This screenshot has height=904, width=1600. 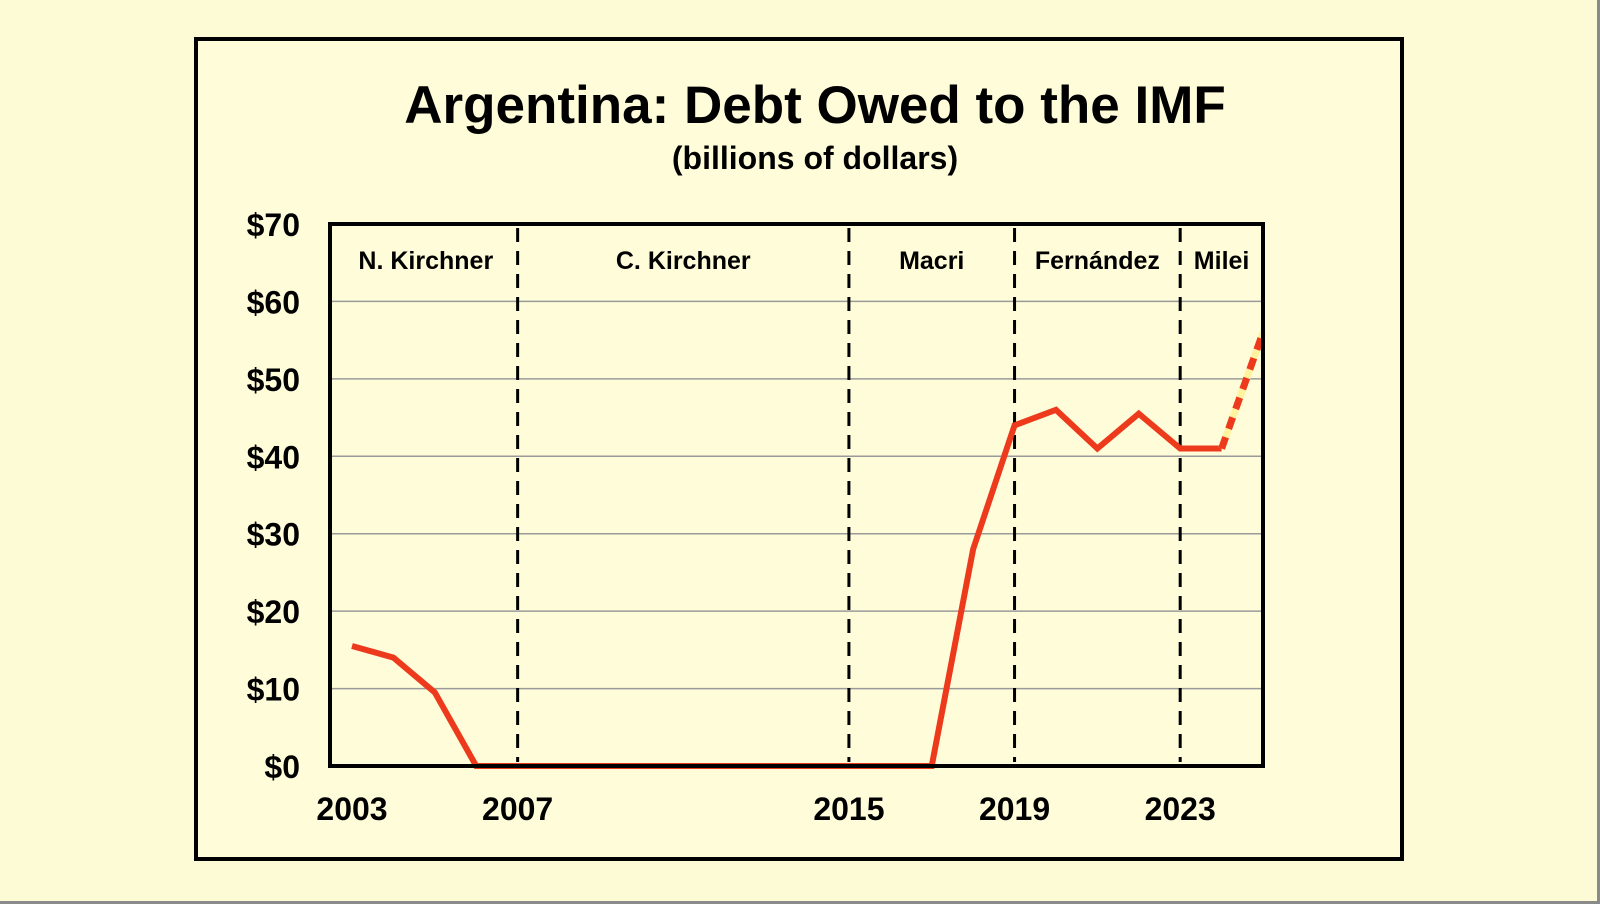 I want to click on y-tick-label: $10, so click(x=273, y=690).